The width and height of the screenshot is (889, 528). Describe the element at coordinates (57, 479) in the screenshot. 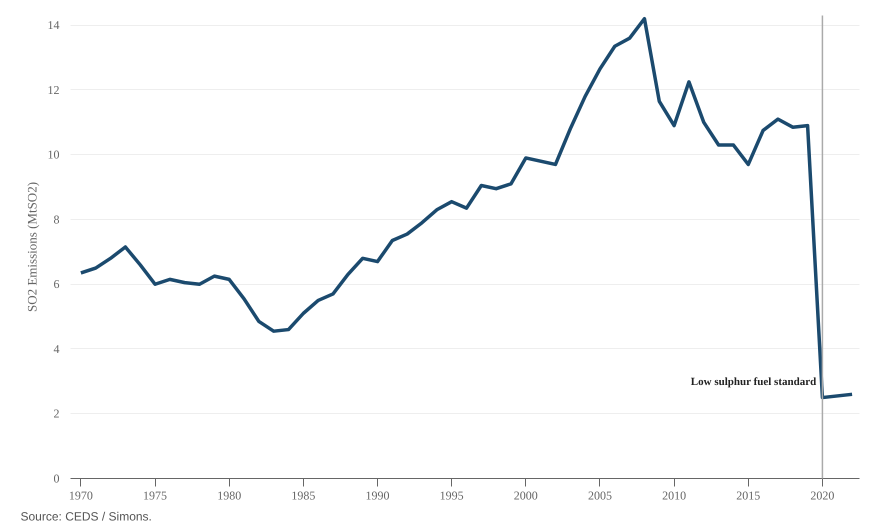

I see `y-tick-label: 0` at that location.